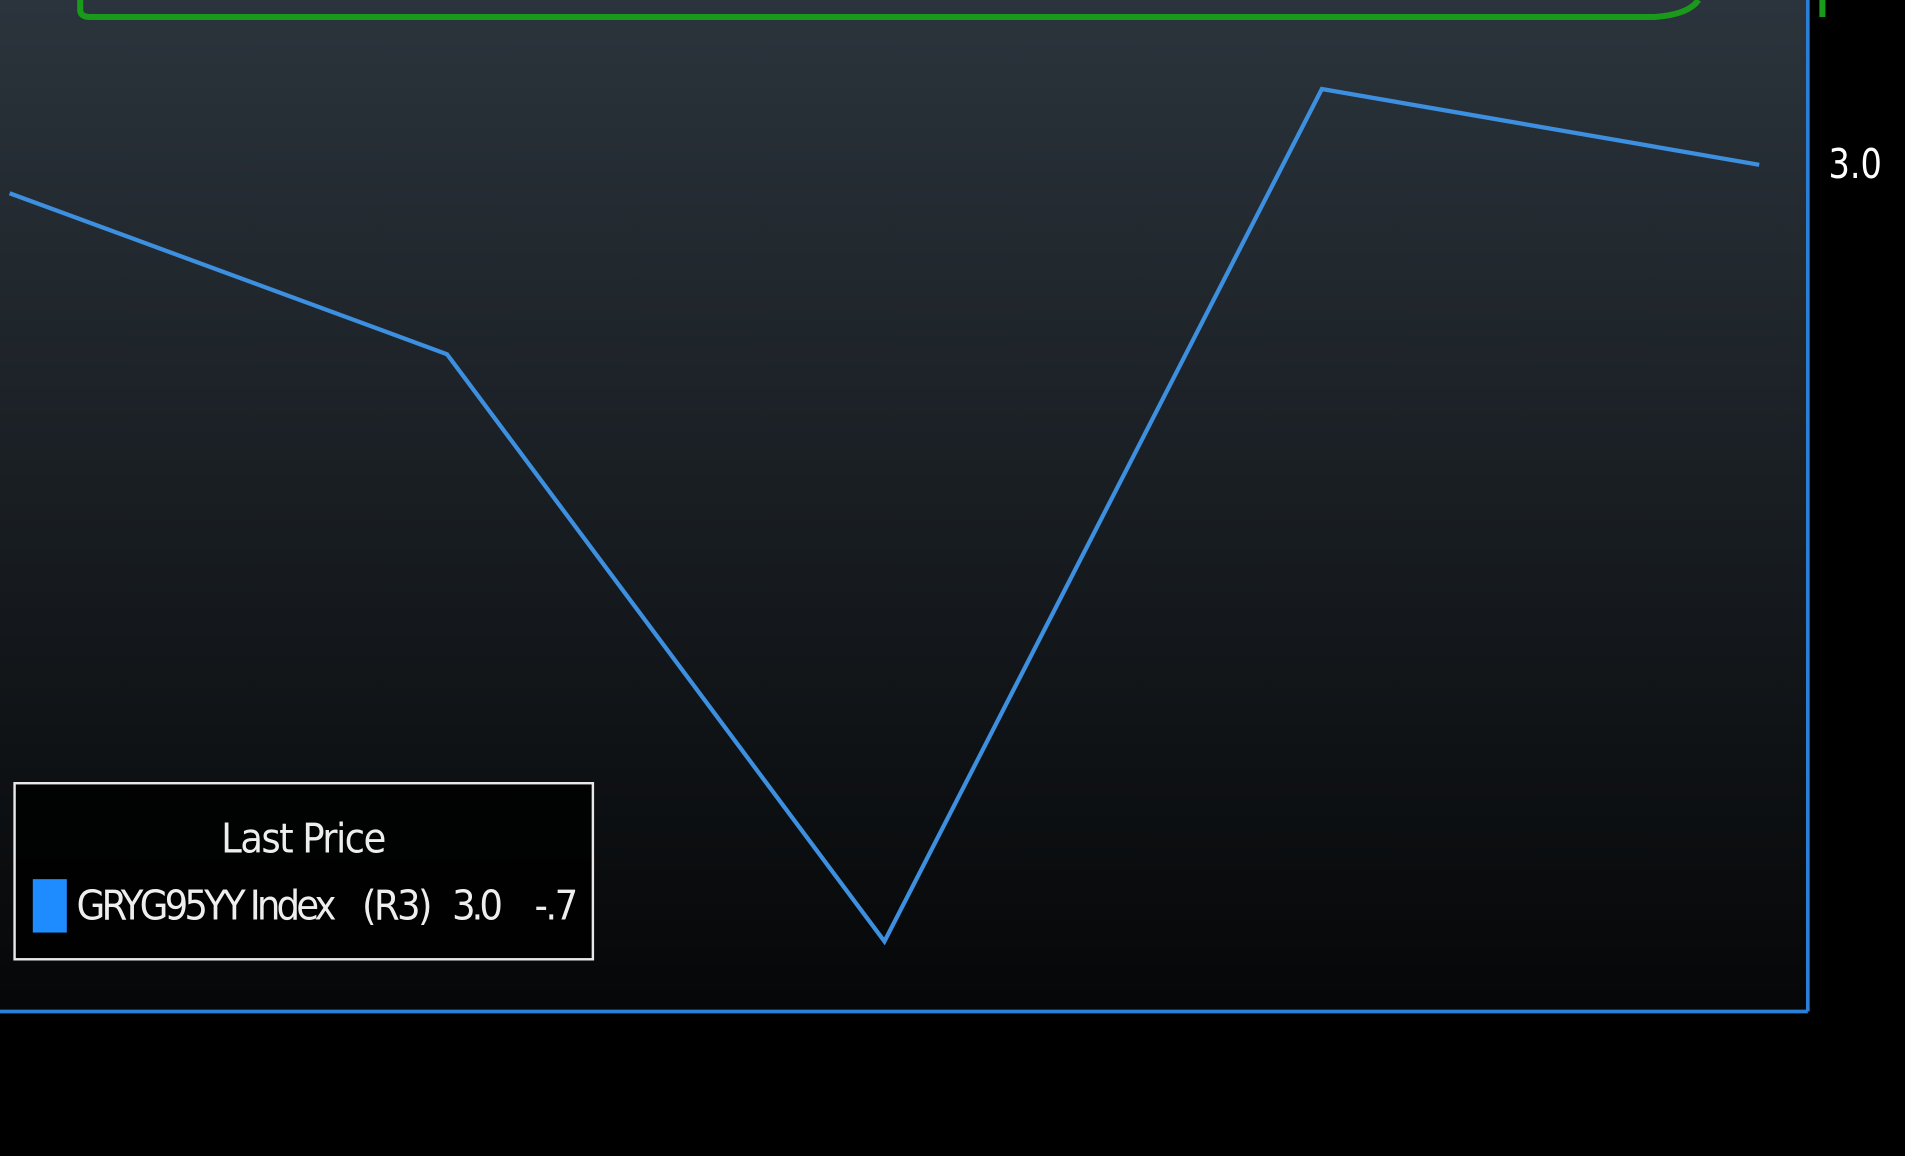 This screenshot has height=1156, width=1905. Describe the element at coordinates (207, 905) in the screenshot. I see `legend-series-name: GRYG95YY Index` at that location.